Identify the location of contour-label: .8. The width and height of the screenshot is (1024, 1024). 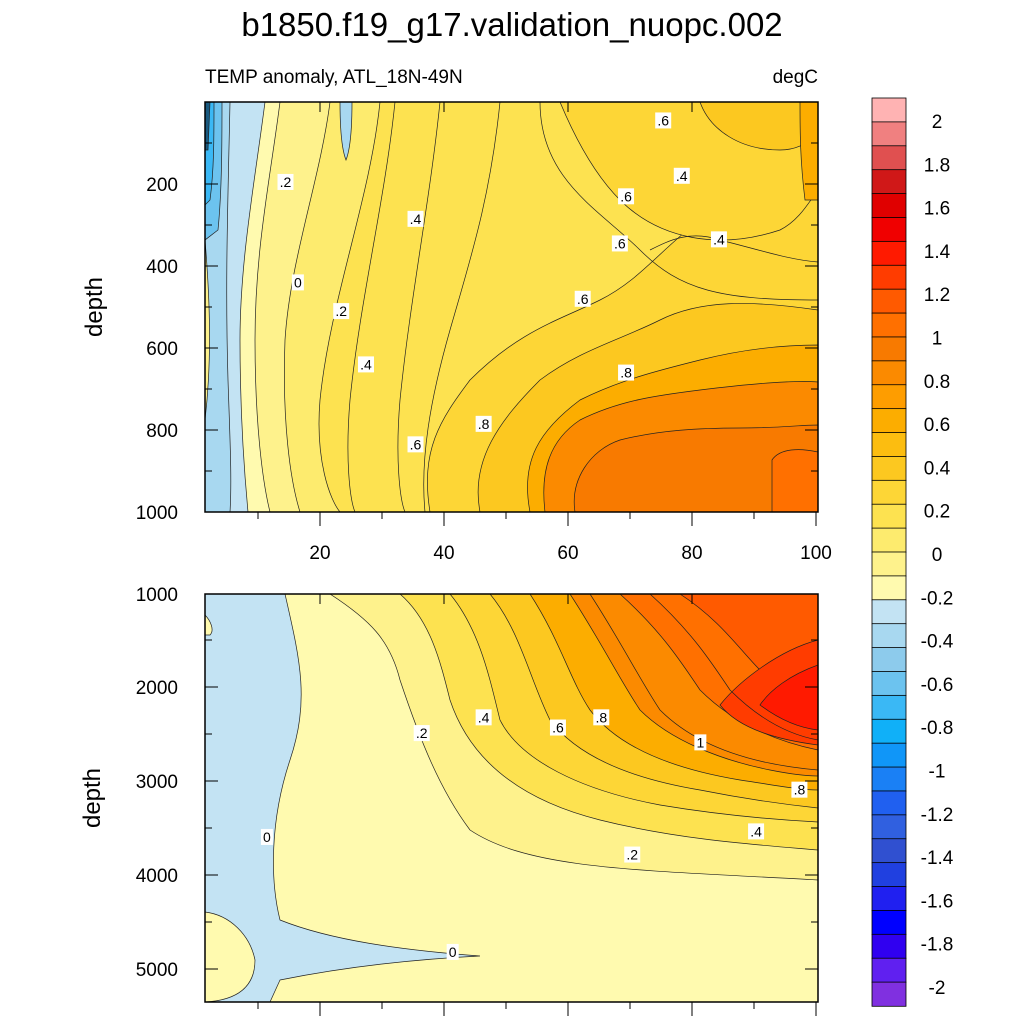
(484, 424).